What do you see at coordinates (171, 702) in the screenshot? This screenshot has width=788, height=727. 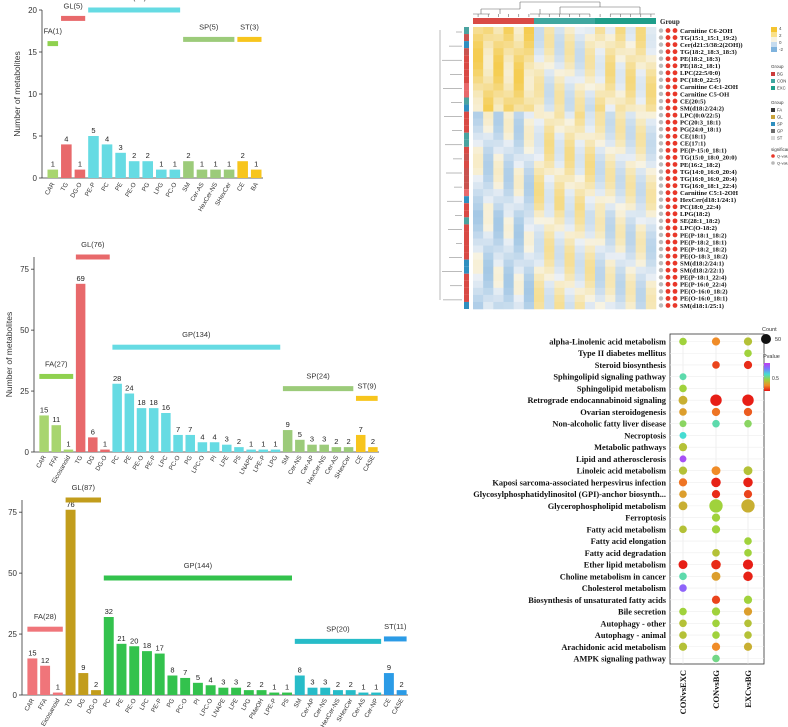 I see `category-tick-label: PG` at bounding box center [171, 702].